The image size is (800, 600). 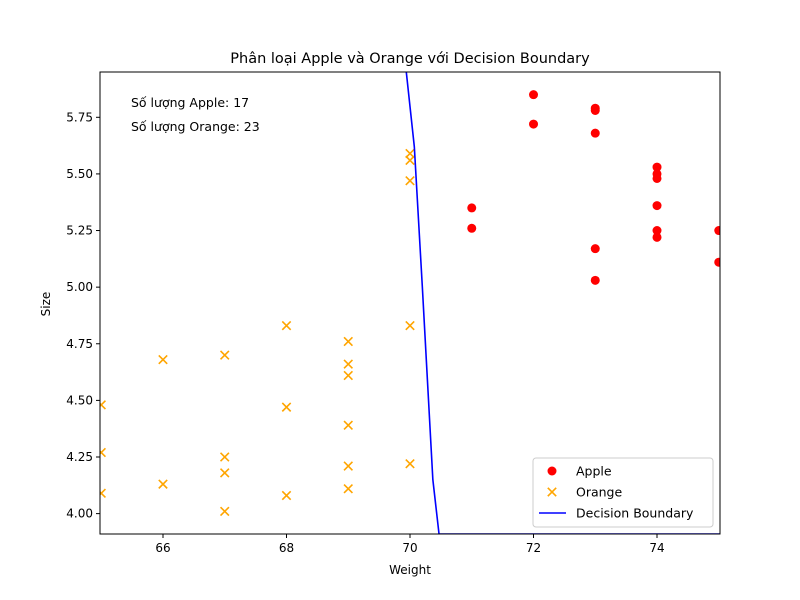 What do you see at coordinates (552, 471) in the screenshot?
I see `legend-swatch-apple` at bounding box center [552, 471].